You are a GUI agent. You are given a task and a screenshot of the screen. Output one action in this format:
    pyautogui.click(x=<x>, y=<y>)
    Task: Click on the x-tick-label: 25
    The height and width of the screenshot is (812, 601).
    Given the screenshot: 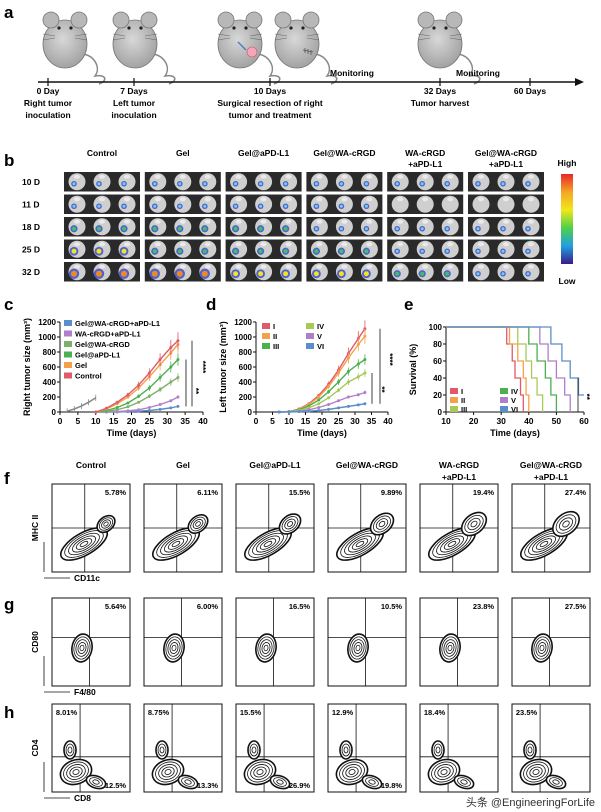 What is the action you would take?
    pyautogui.click(x=339, y=421)
    